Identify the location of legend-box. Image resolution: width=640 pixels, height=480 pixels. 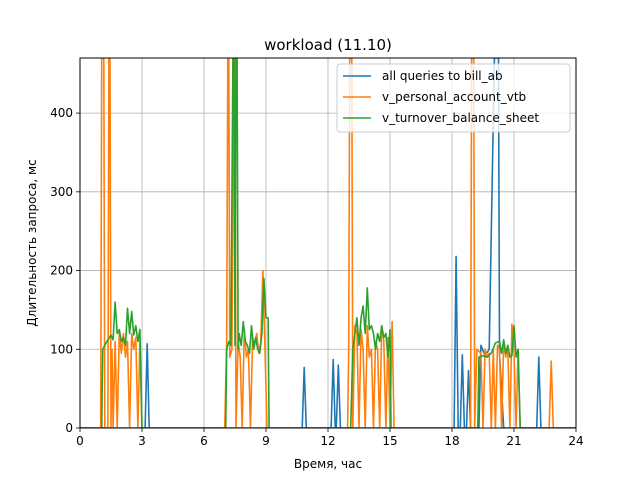
(453, 98).